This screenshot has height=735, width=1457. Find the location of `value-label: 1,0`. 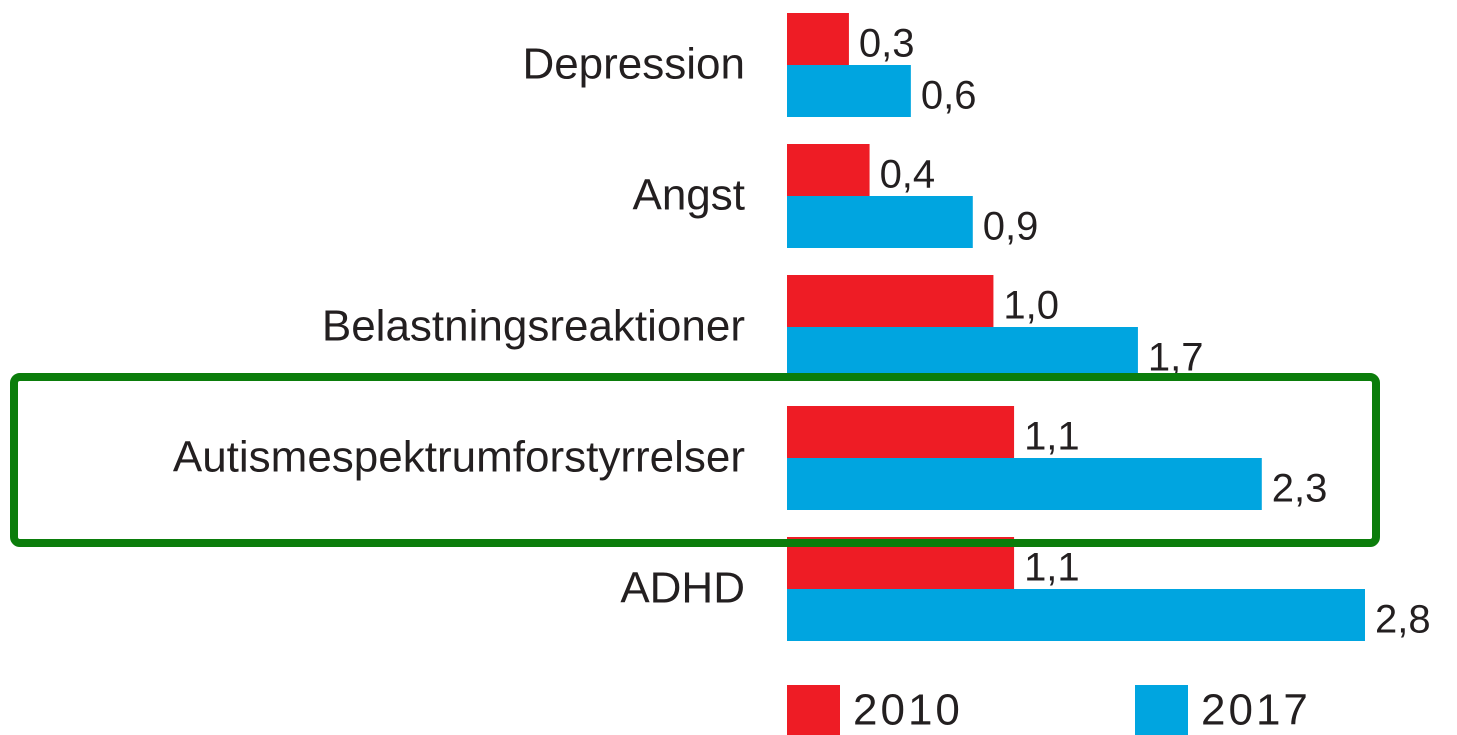

value-label: 1,0 is located at coordinates (1031, 306).